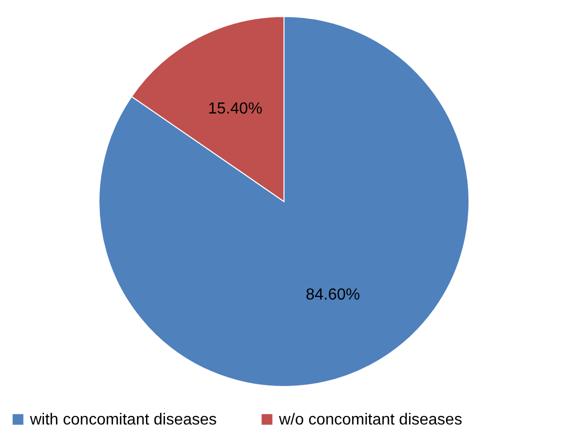 Image resolution: width=568 pixels, height=439 pixels. What do you see at coordinates (123, 419) in the screenshot?
I see `legend-label: with concomitant diseases` at bounding box center [123, 419].